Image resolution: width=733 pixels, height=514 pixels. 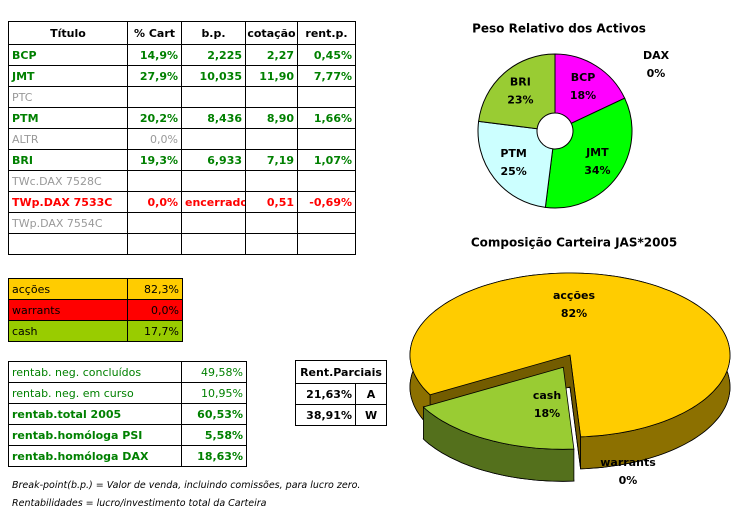 I want to click on cell: TWp.DAX 7554C, so click(x=68, y=223).